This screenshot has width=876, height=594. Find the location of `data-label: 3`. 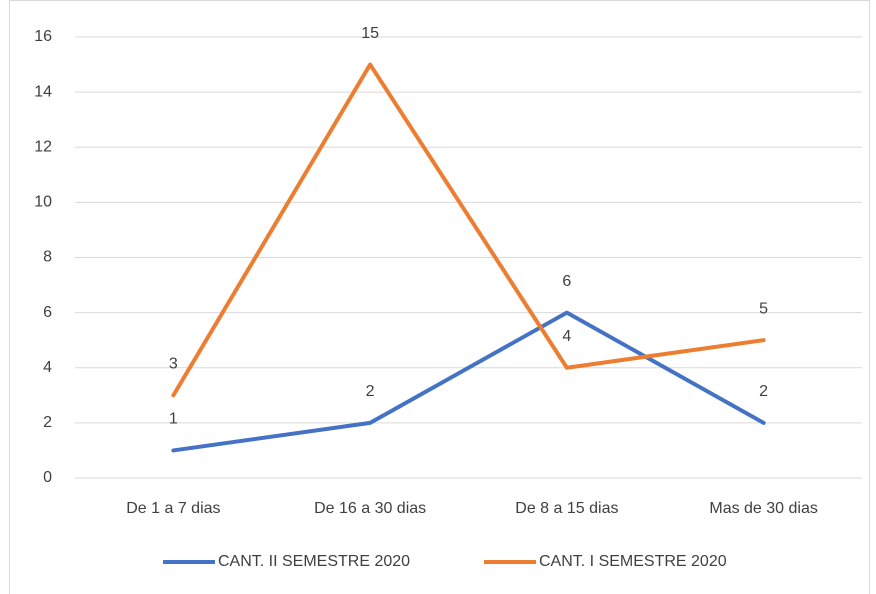

data-label: 3 is located at coordinates (173, 364).